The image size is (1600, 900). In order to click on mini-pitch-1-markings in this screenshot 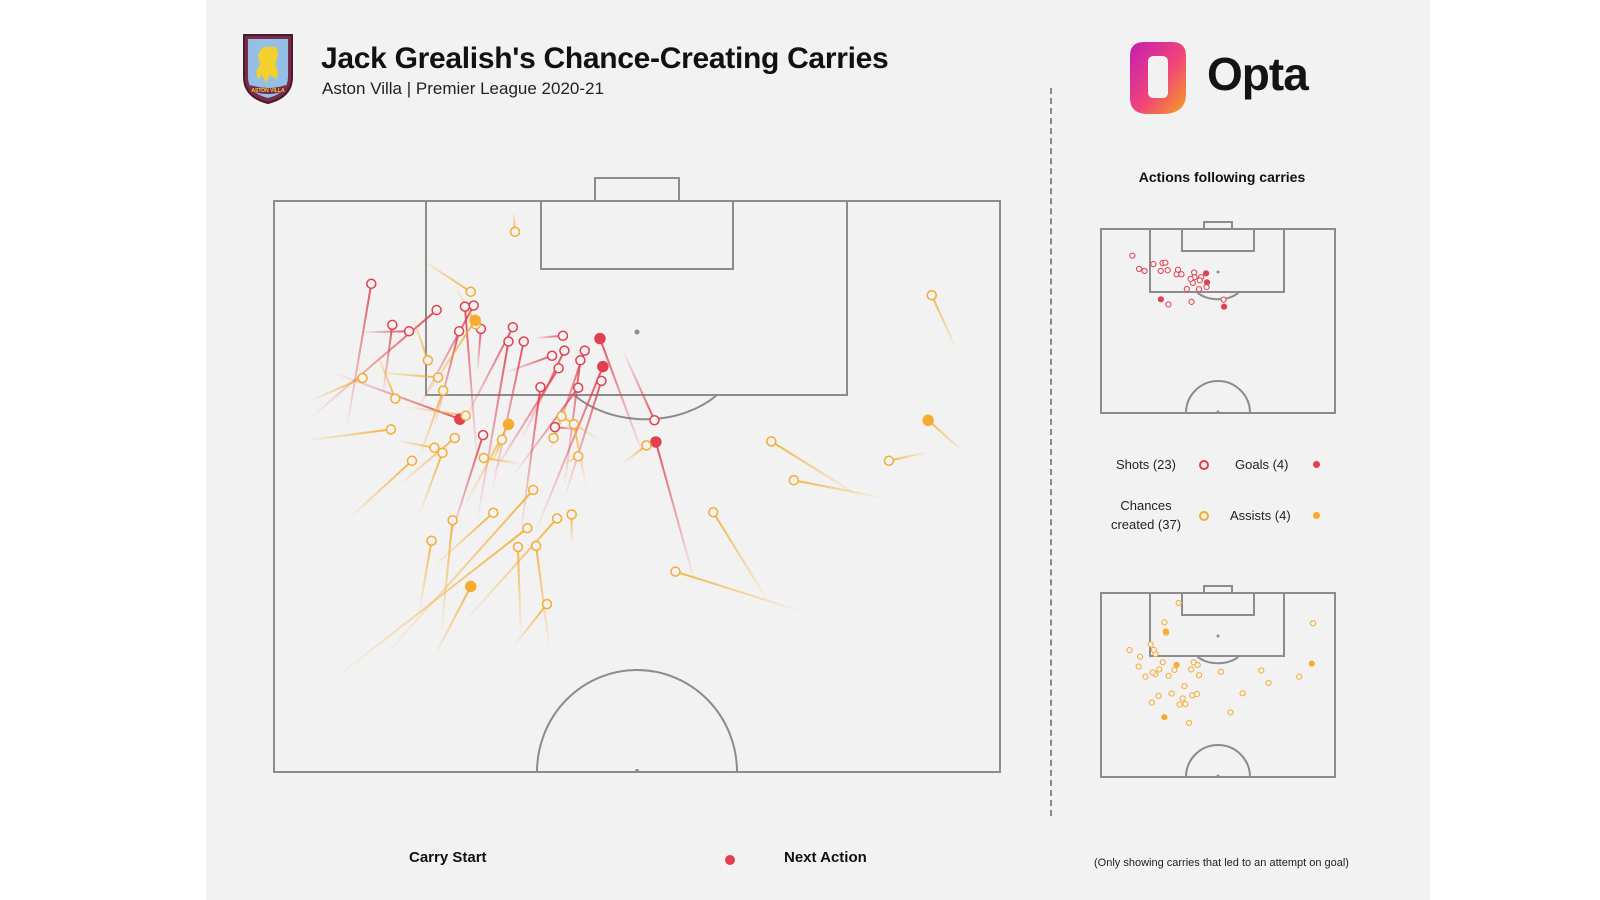, I will do `click(1218, 317)`.